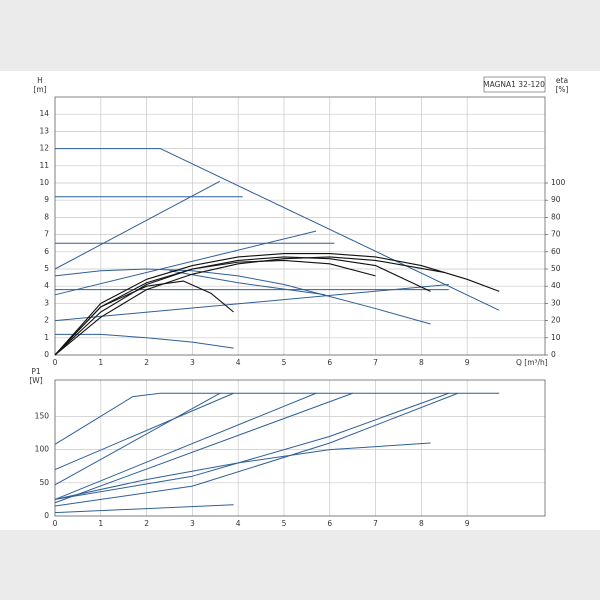 The height and width of the screenshot is (600, 600). Describe the element at coordinates (44, 148) in the screenshot. I see `y-tick-label: 12` at that location.